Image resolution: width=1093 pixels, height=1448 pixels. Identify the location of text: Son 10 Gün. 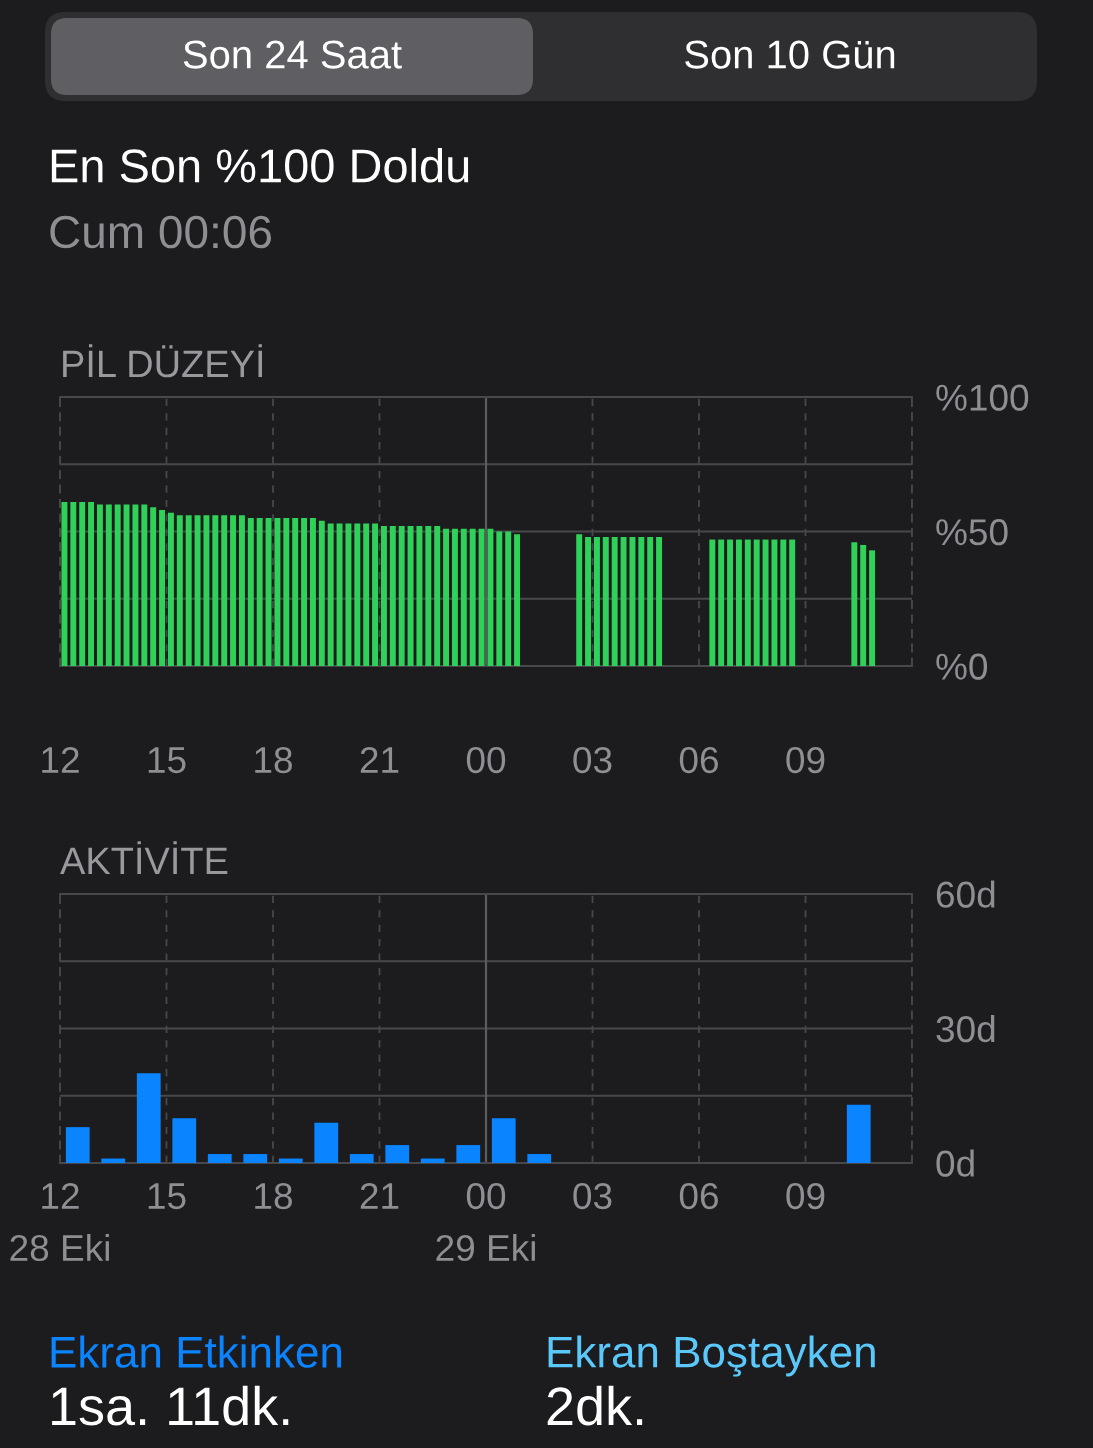
(790, 54).